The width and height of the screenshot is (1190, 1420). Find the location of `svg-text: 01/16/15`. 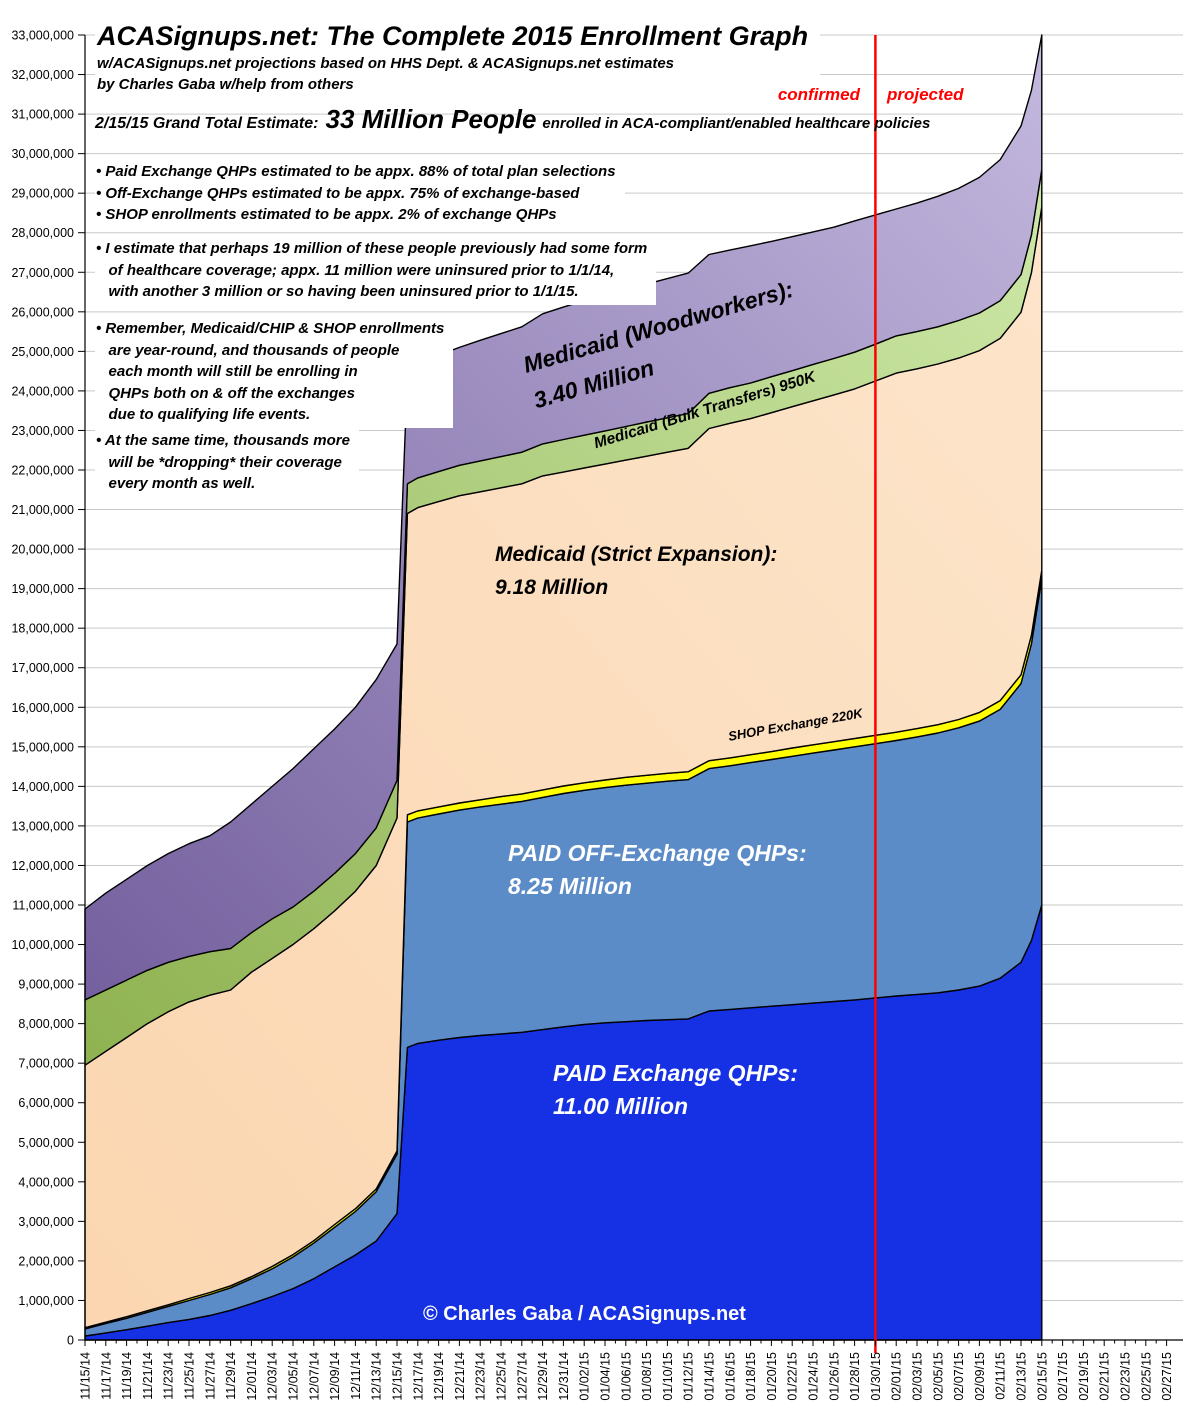

svg-text: 01/16/15 is located at coordinates (730, 1376).